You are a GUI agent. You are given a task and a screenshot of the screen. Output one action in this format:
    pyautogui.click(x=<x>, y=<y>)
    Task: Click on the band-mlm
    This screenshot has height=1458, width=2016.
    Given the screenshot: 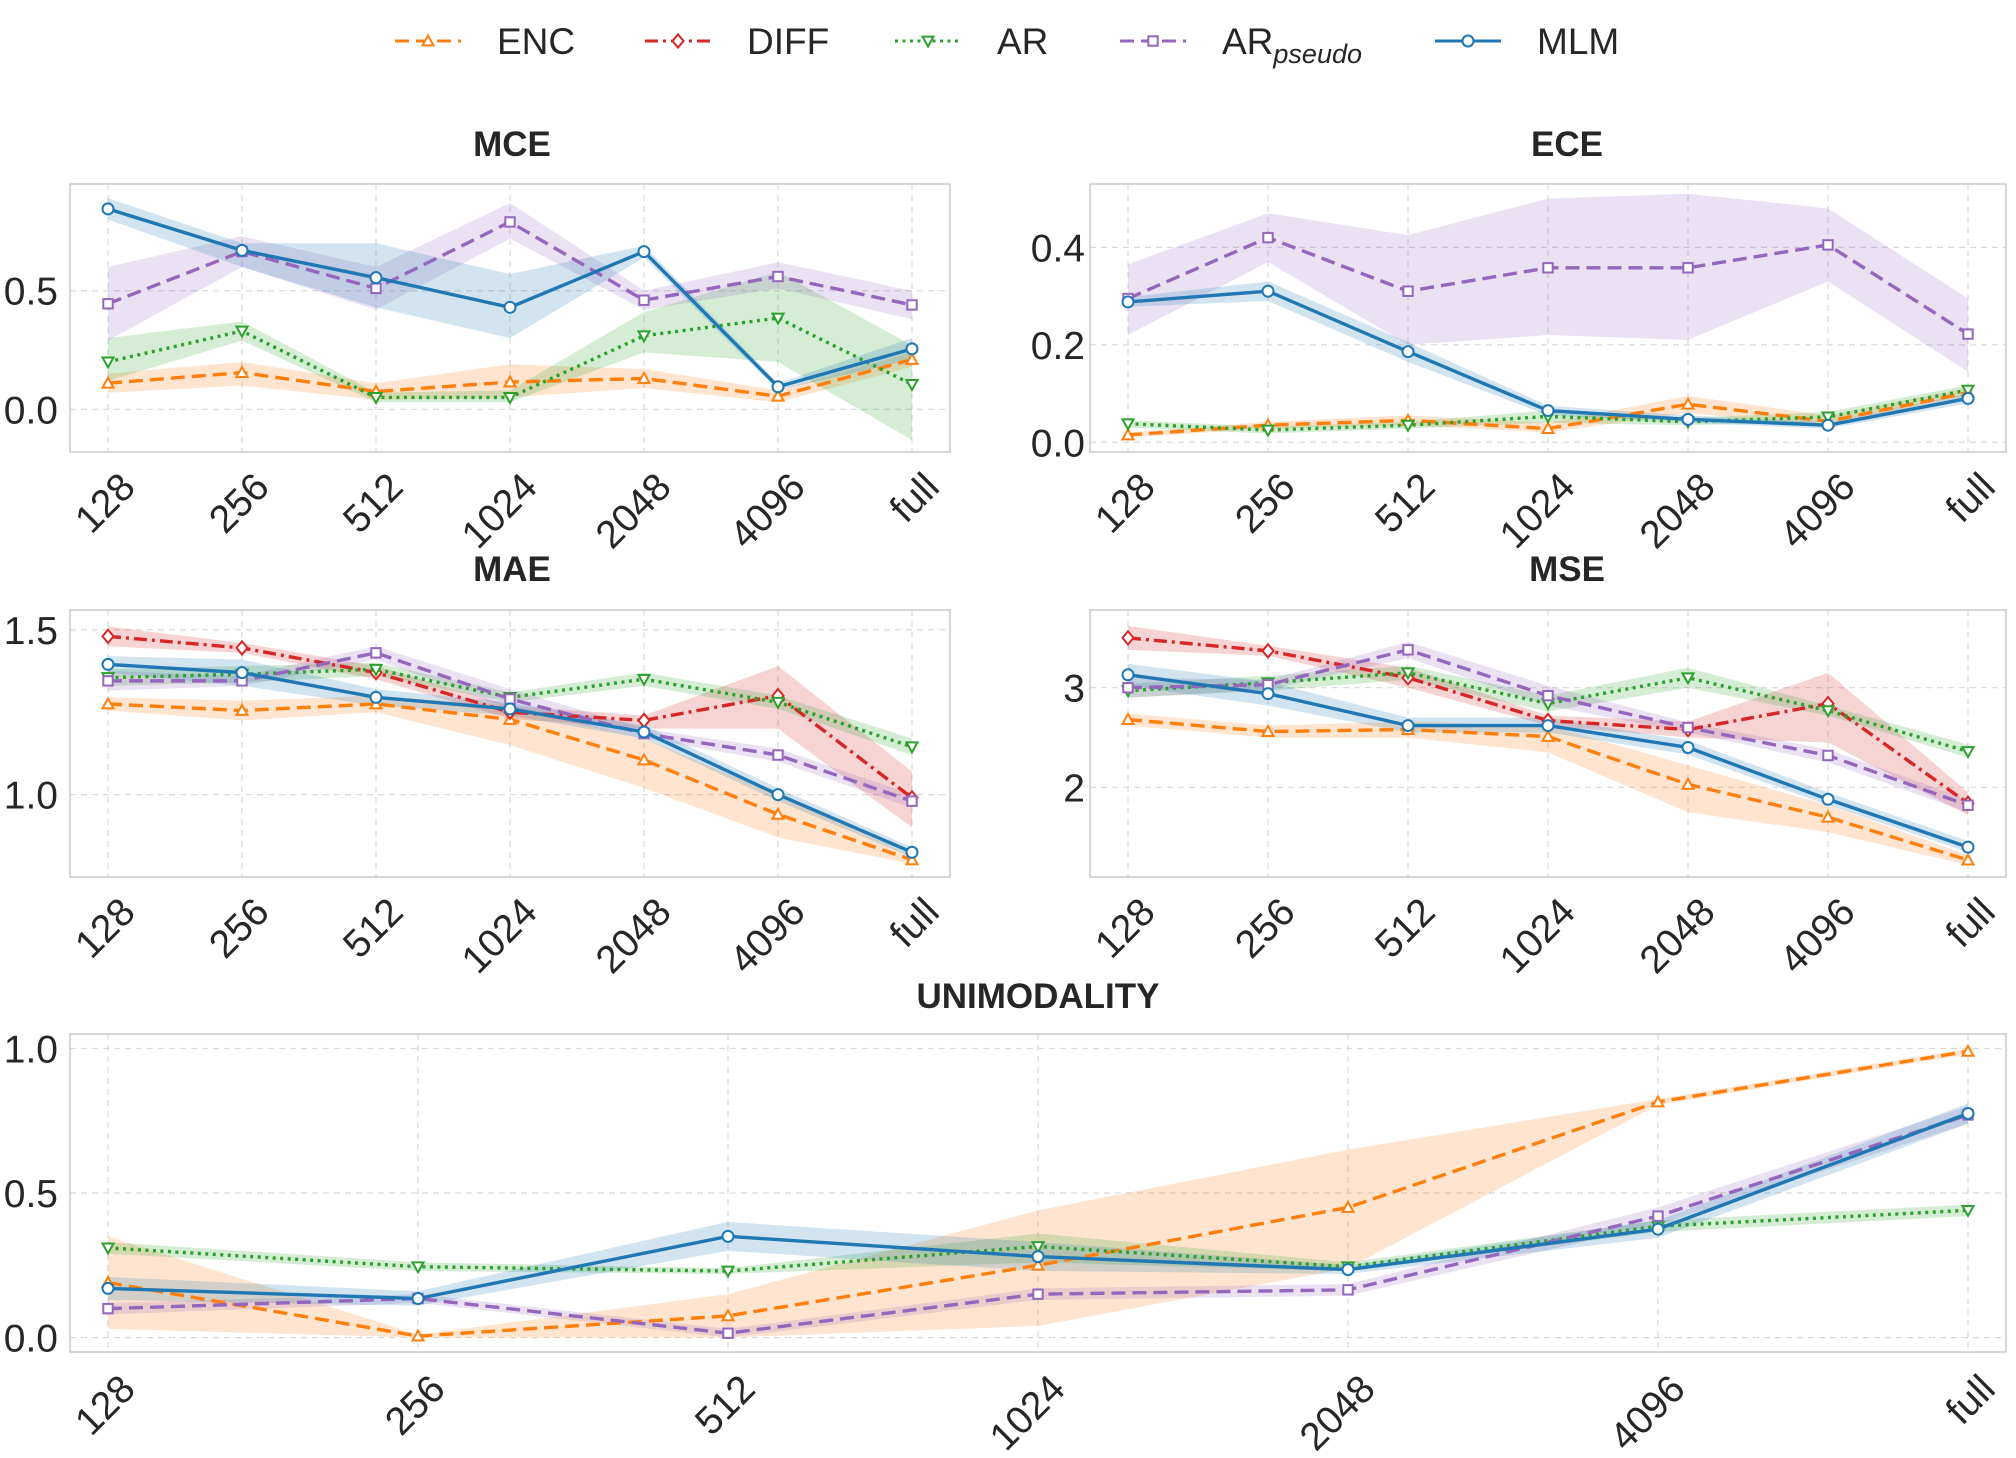 What is the action you would take?
    pyautogui.click(x=1548, y=355)
    